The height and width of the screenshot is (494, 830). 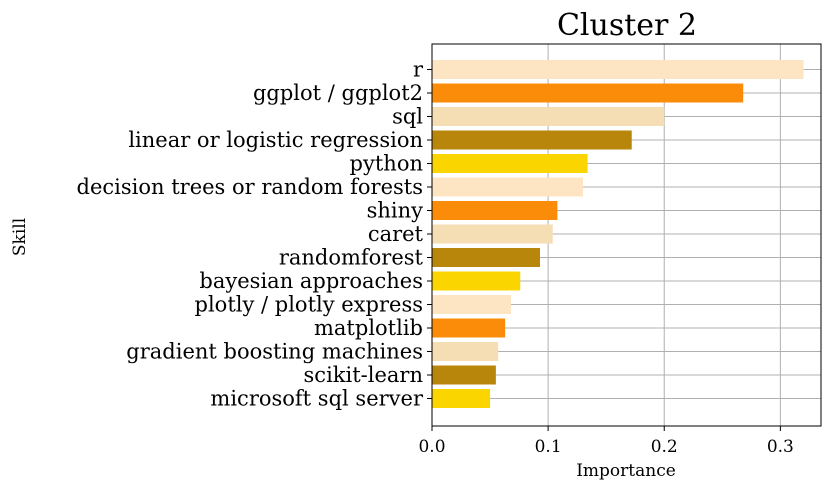 I want to click on category-label: ggplot / ggplot2, so click(x=338, y=93).